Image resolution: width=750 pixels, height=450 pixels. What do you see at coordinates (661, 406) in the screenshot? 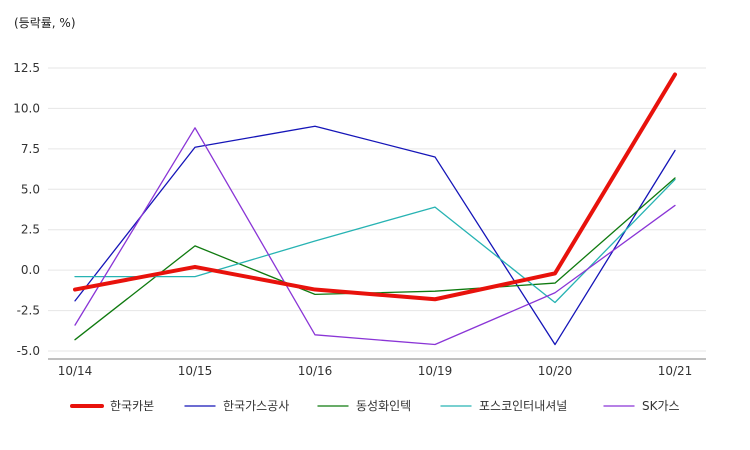
I see `legend-label: SK가스` at bounding box center [661, 406].